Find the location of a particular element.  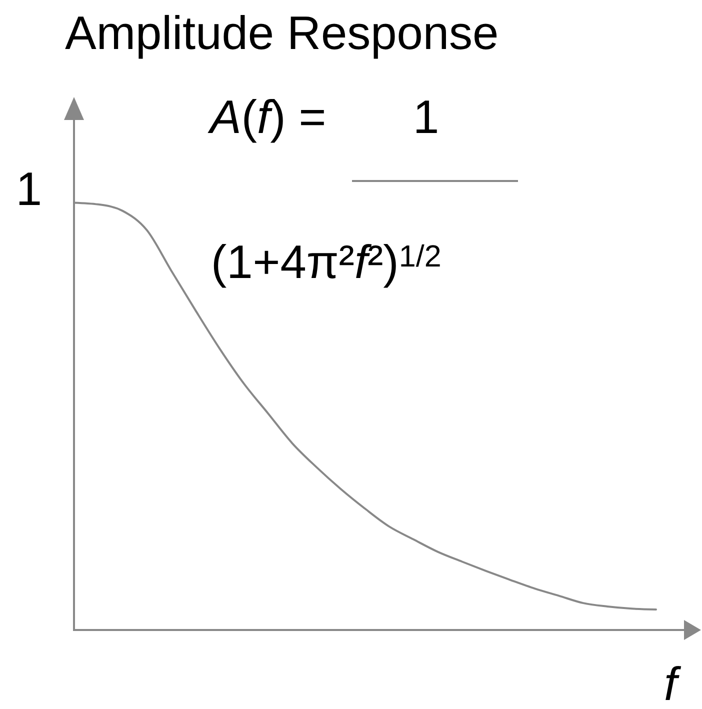

x-axis-title: f is located at coordinates (673, 683).